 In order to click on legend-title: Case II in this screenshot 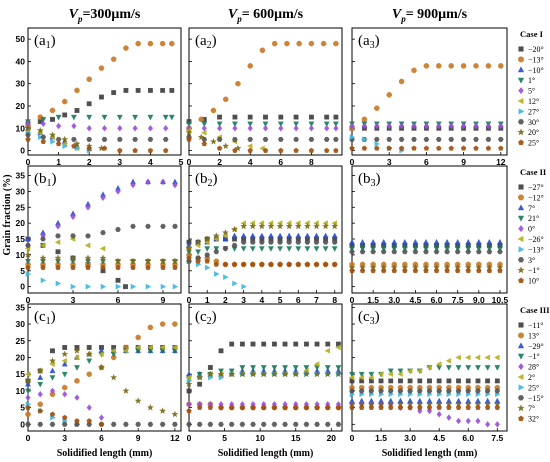, I will do `click(533, 172)`.